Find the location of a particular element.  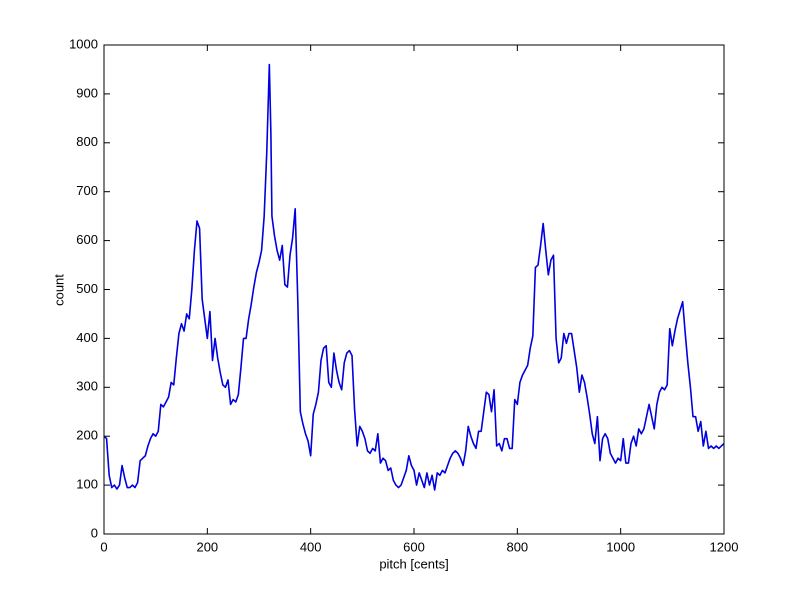

y-tick-label: 100 is located at coordinates (87, 484).